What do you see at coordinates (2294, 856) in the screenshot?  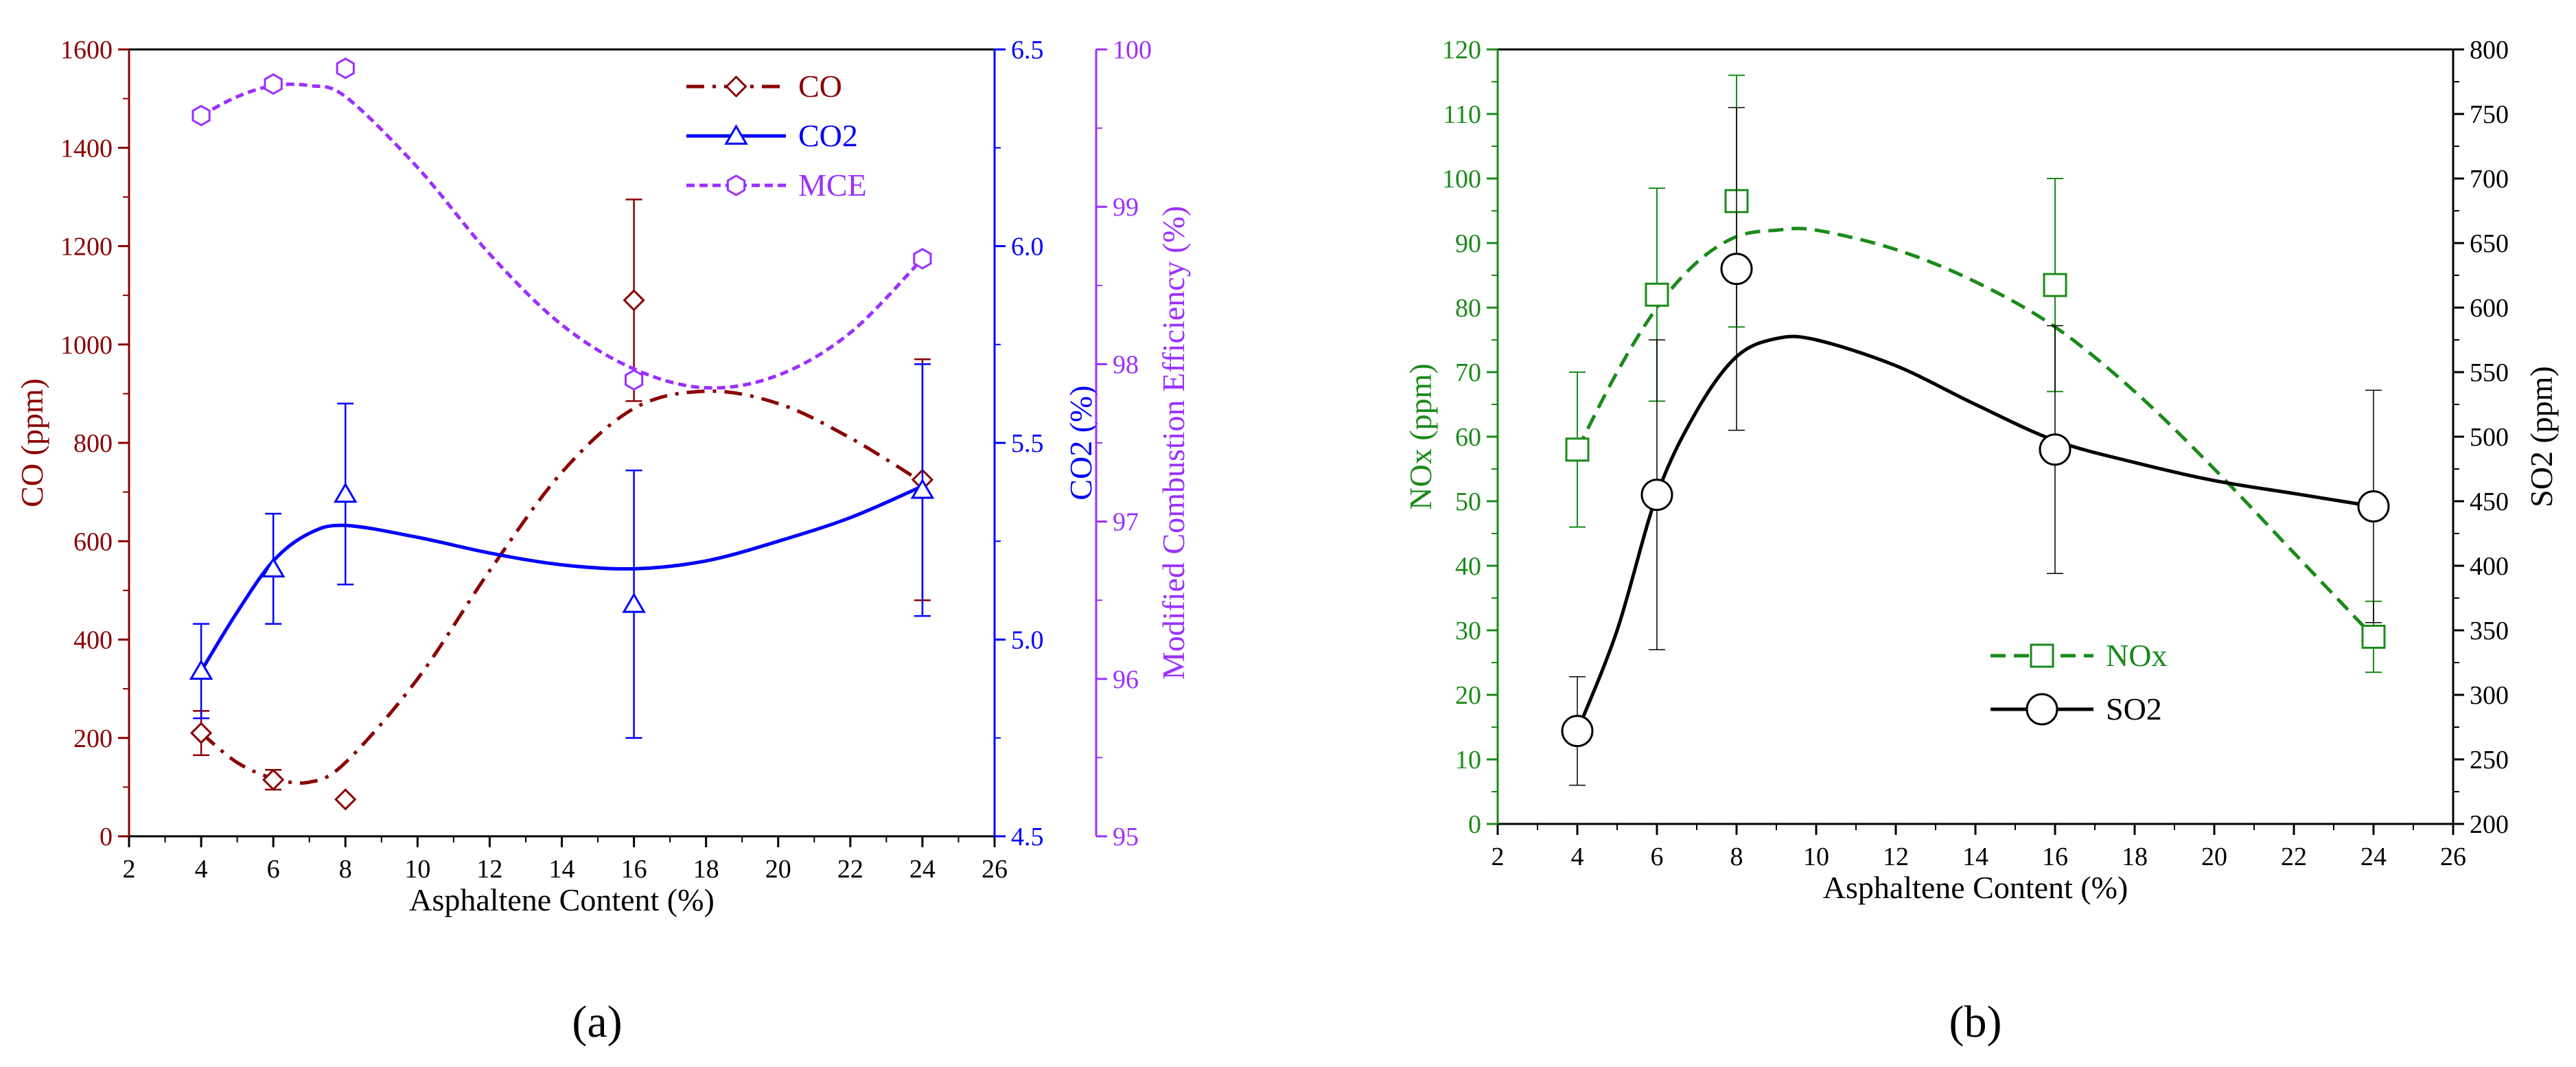 I see `x-tick-label: 22` at bounding box center [2294, 856].